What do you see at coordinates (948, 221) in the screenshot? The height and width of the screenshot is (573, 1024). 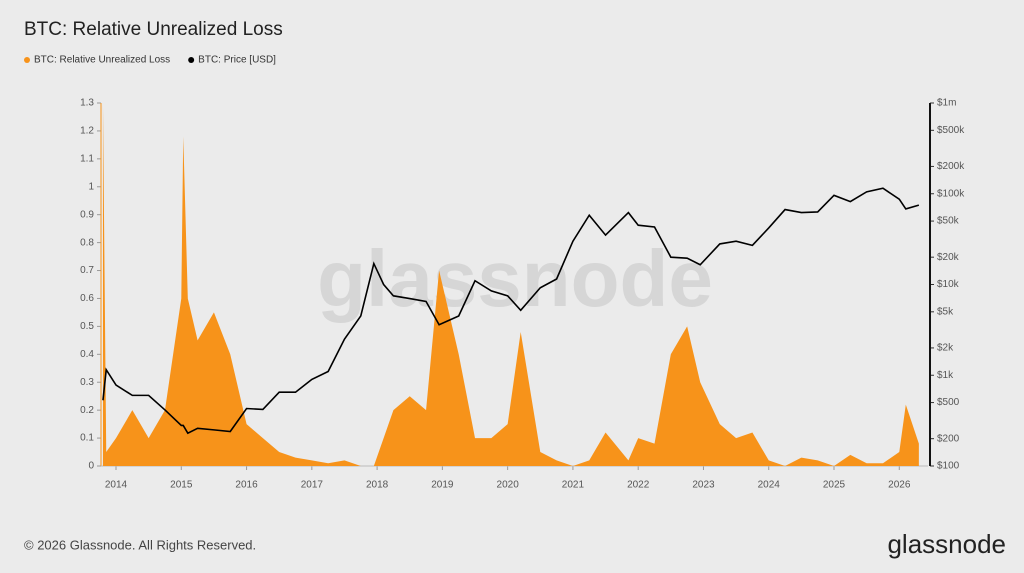 I see `y2-tick-label: $50k` at bounding box center [948, 221].